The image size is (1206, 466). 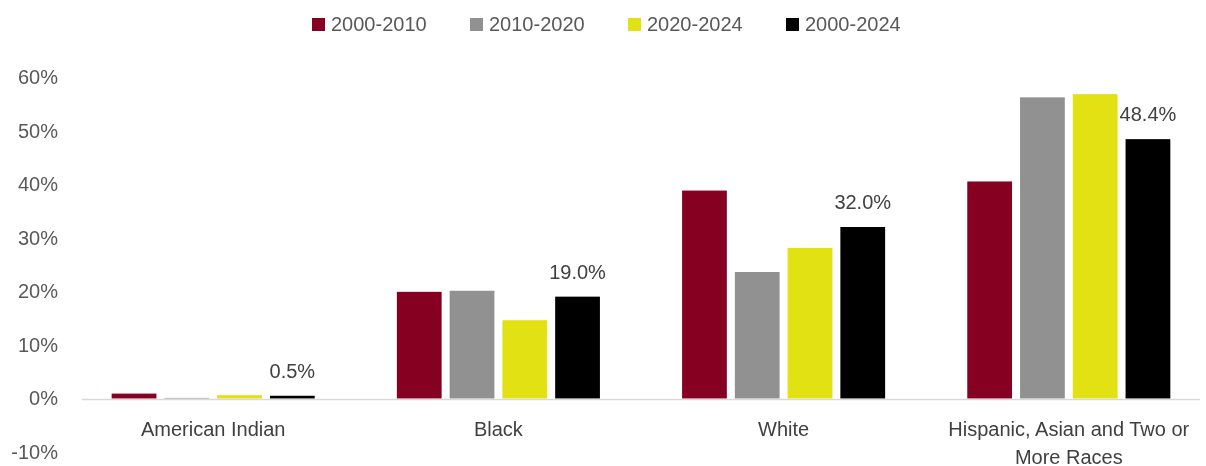 I want to click on y-tick-label: -10%, so click(x=35, y=452).